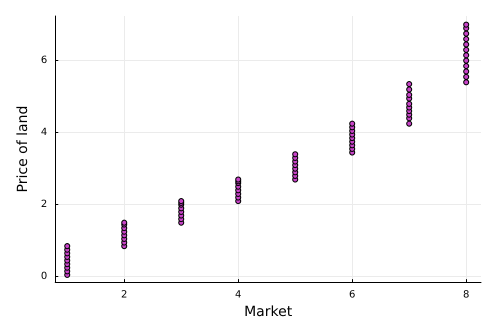  What do you see at coordinates (268, 312) in the screenshot?
I see `x-axis-title: Market` at bounding box center [268, 312].